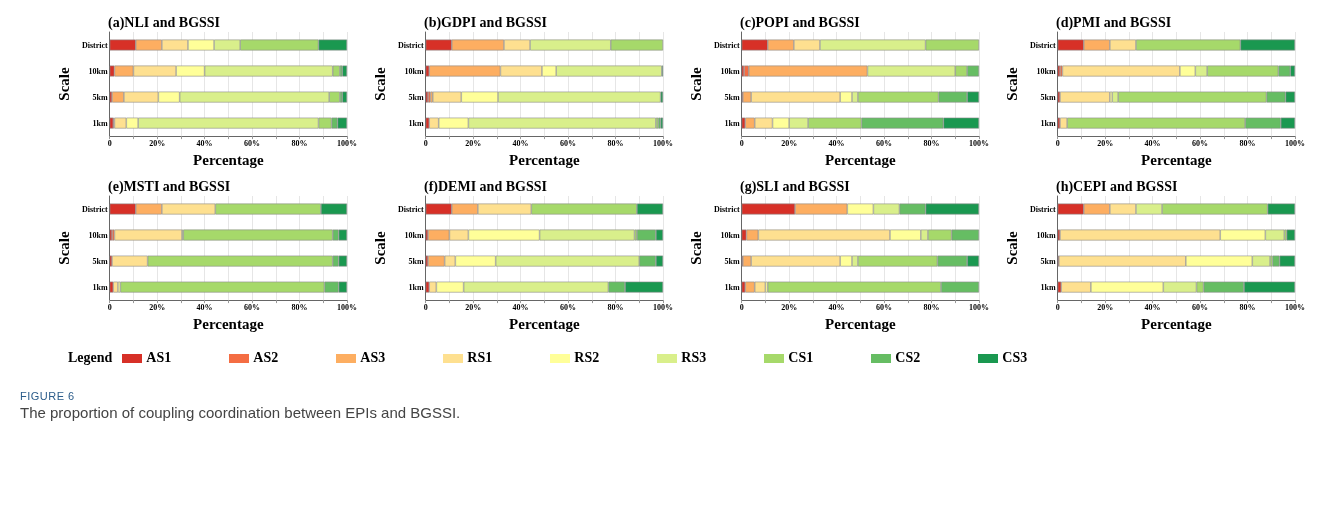  I want to click on legend-label: CS1, so click(801, 358).